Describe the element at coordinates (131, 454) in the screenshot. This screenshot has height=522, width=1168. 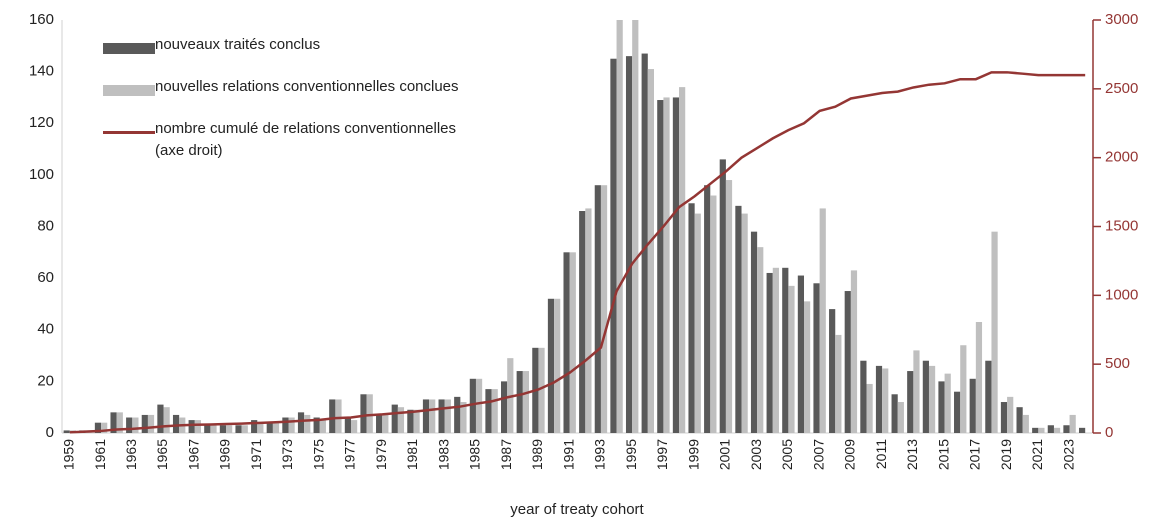
I see `x-tick-label: 1963` at that location.